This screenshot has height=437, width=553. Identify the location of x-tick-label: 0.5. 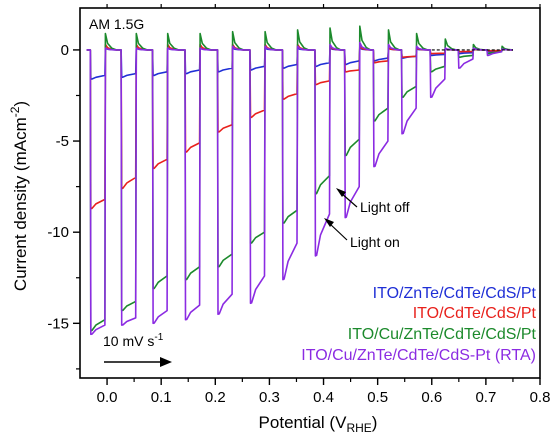
(377, 397).